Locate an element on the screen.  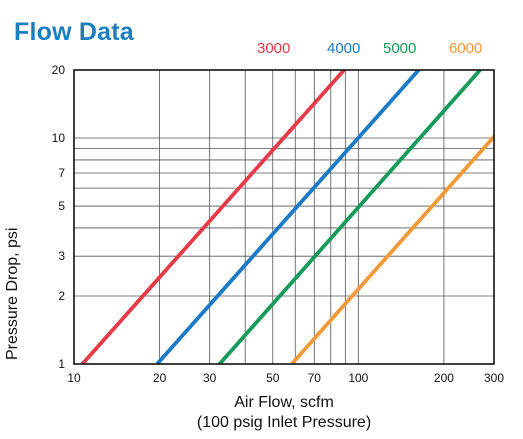
x-tick-label: 70 is located at coordinates (315, 378).